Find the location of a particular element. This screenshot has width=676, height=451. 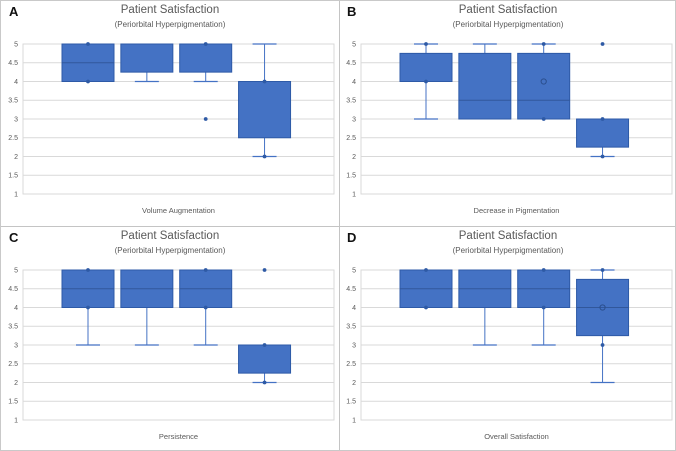

panel-letter-c: C is located at coordinates (14, 237).